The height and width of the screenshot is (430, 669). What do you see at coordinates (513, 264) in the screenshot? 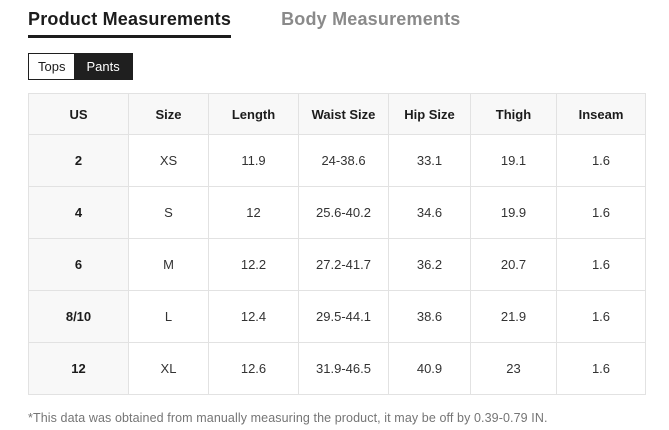
I see `table-cell: 20.7` at bounding box center [513, 264].